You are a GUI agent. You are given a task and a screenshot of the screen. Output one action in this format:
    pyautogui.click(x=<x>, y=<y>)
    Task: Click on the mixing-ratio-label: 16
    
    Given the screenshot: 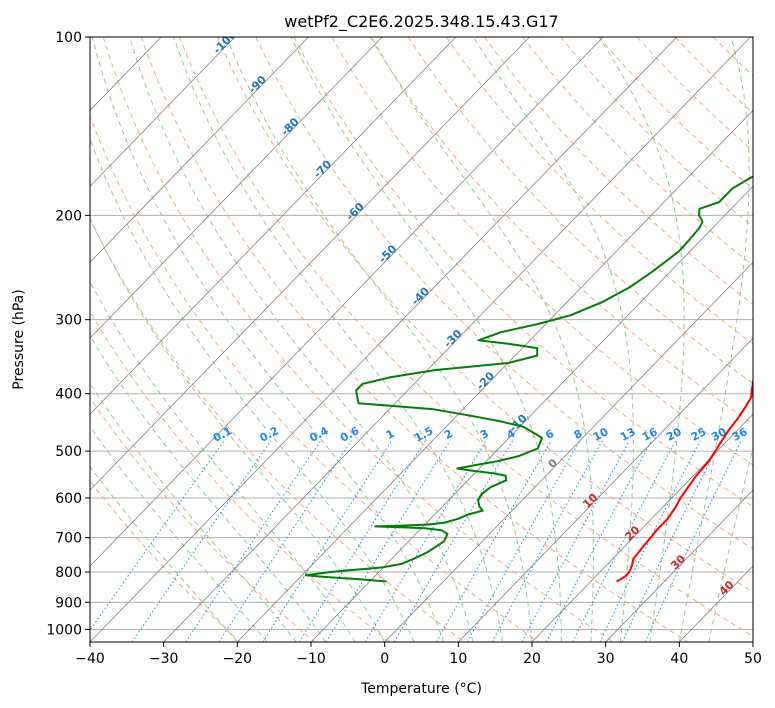 What is the action you would take?
    pyautogui.click(x=650, y=434)
    